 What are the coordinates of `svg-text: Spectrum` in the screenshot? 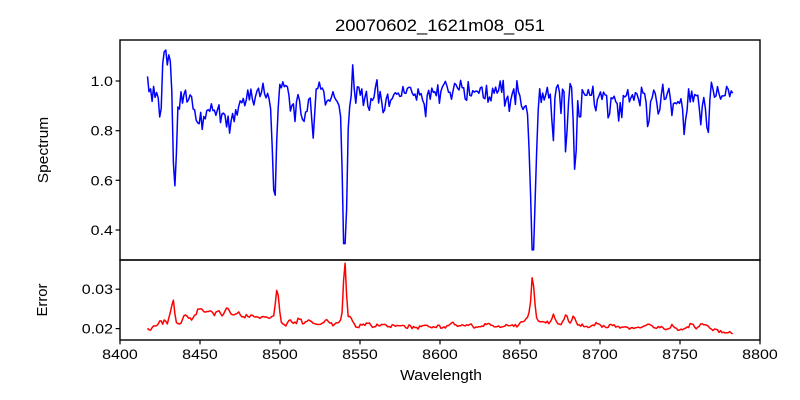 It's located at (44, 150).